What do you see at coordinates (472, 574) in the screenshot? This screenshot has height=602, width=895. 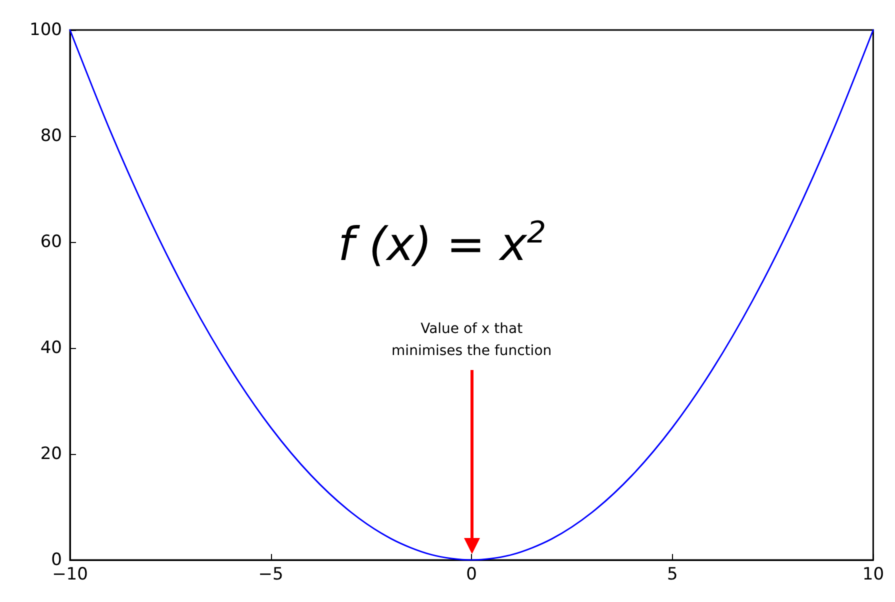 I see `x-tick-label: 0` at bounding box center [472, 574].